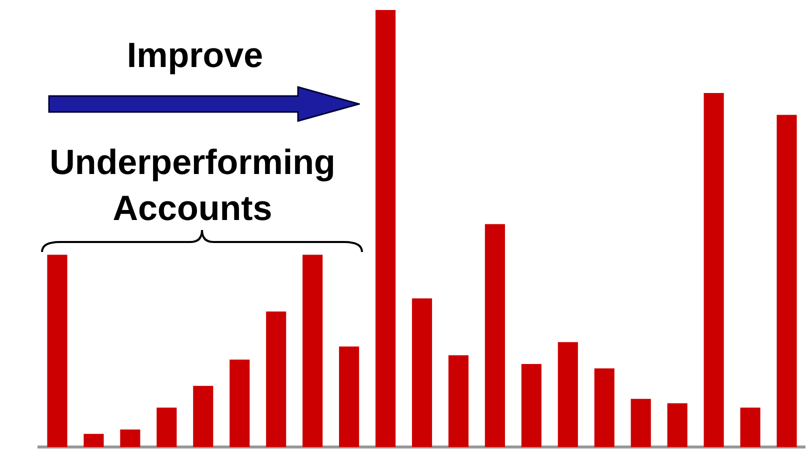 The height and width of the screenshot is (455, 810). Describe the element at coordinates (192, 186) in the screenshot. I see `annotation: Underperforming Accounts` at that location.